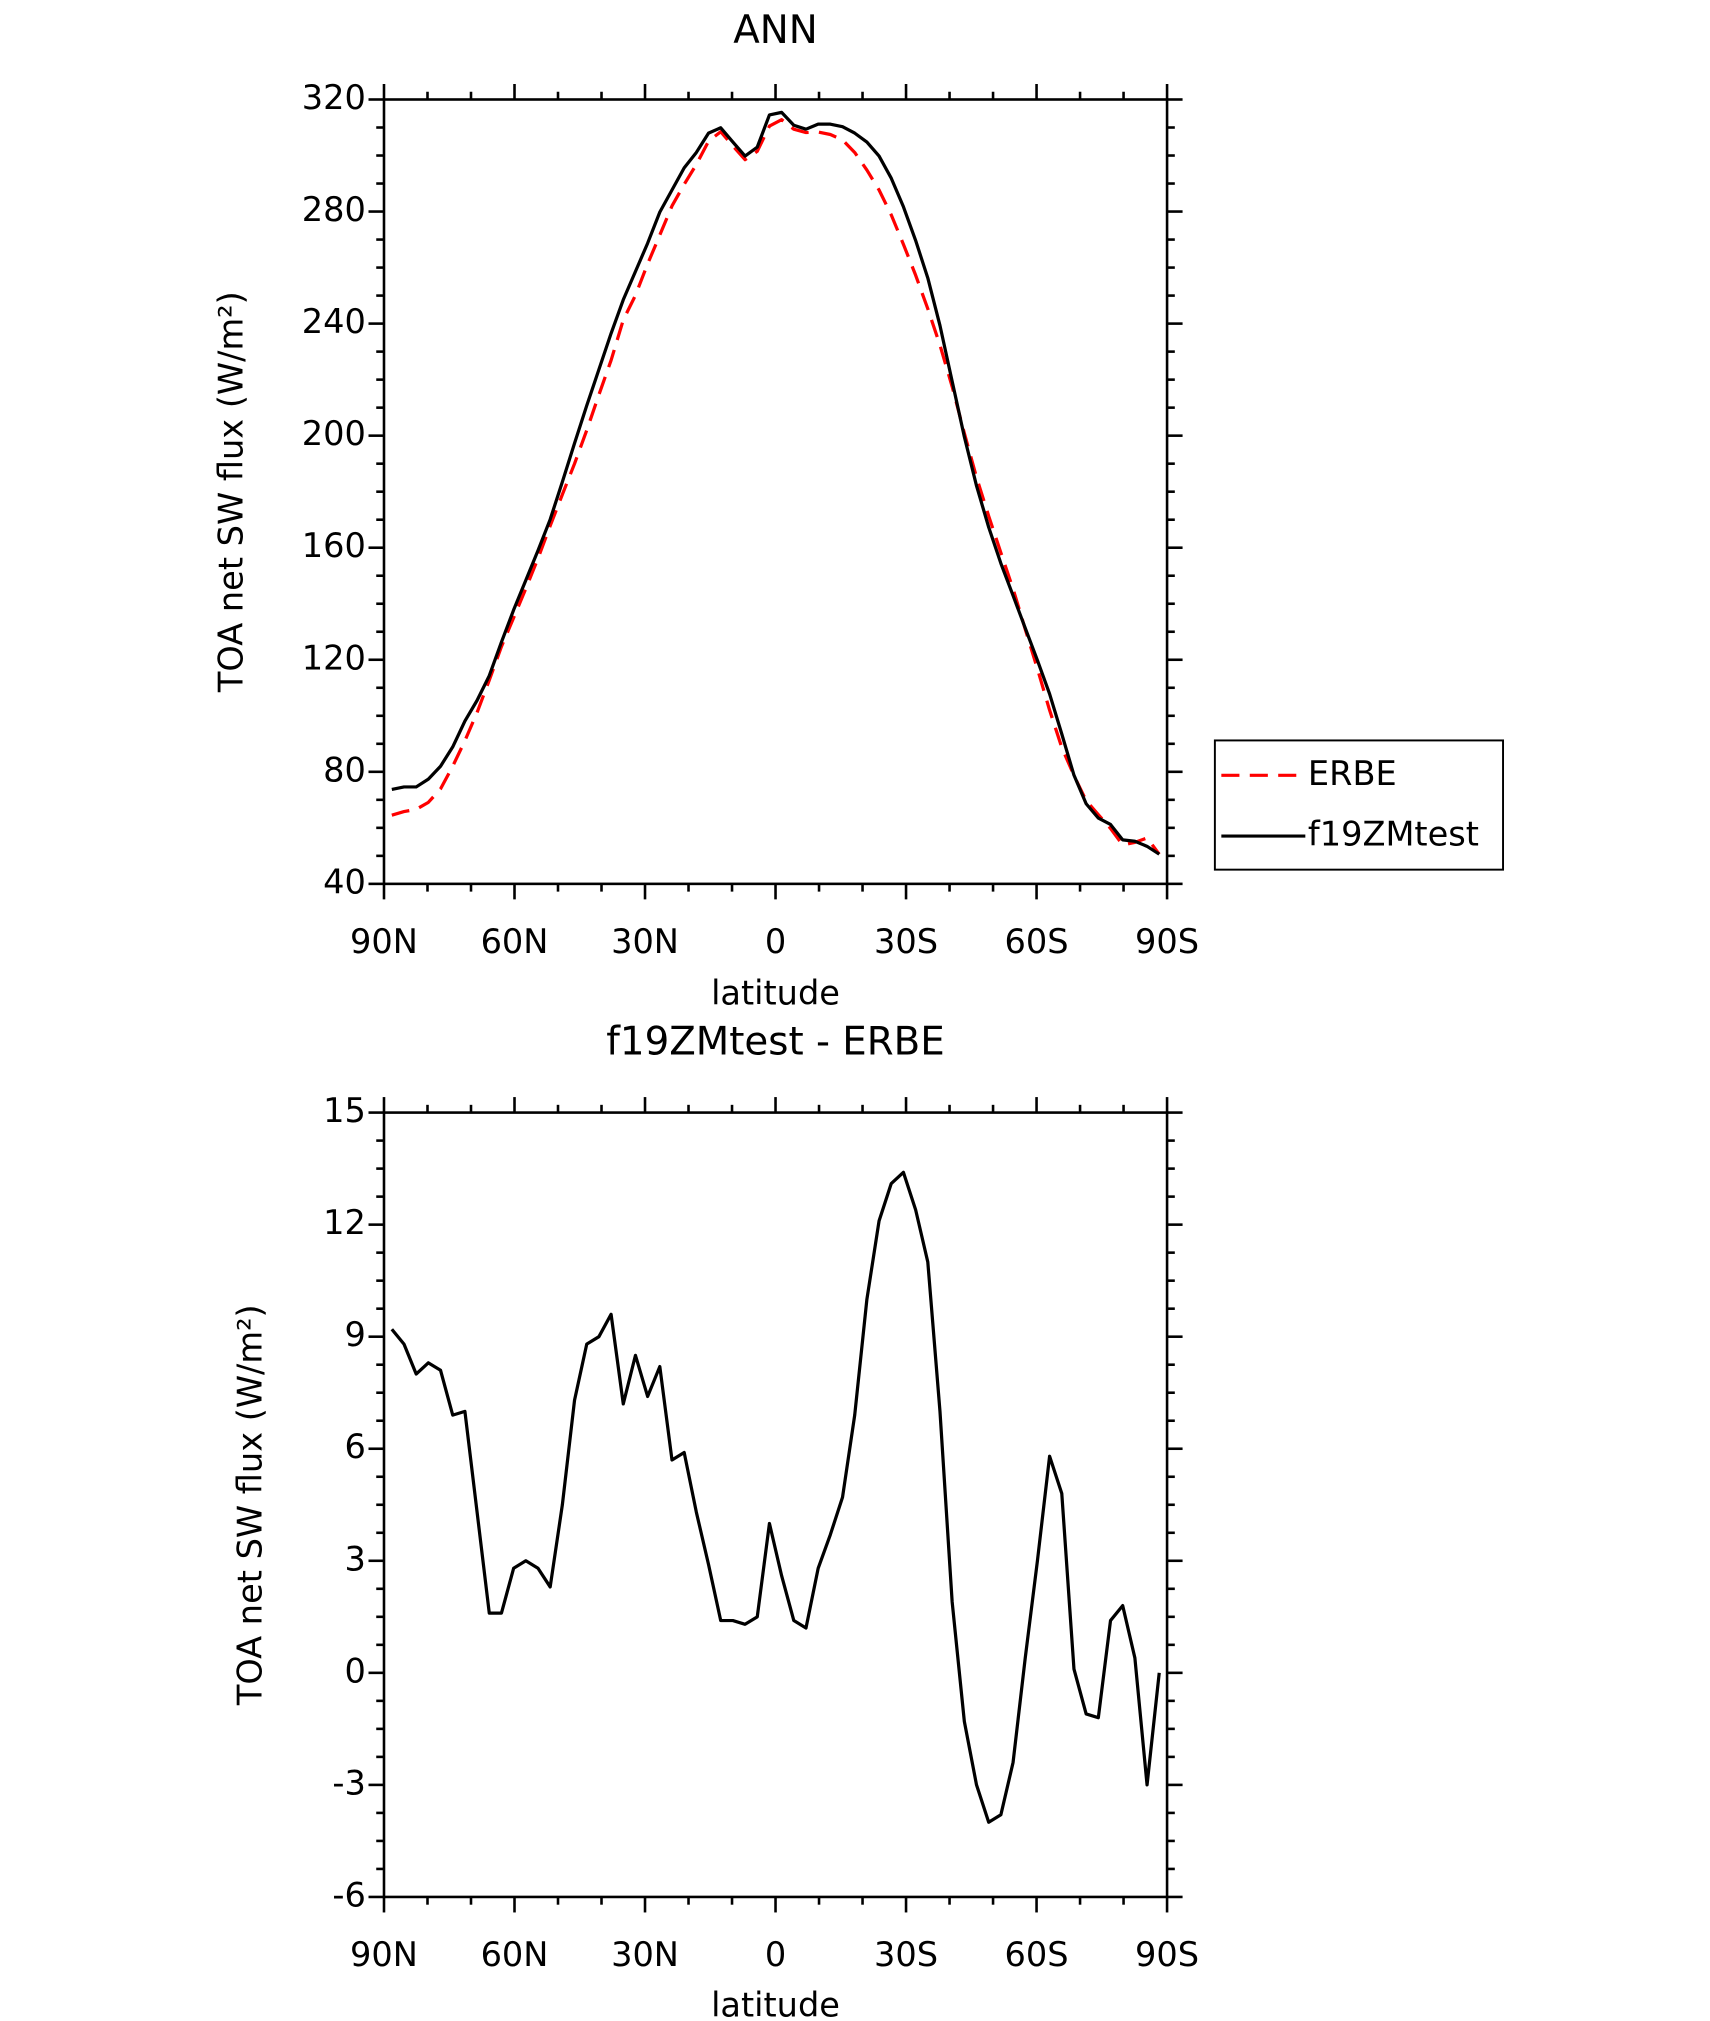 Image resolution: width=1710 pixels, height=2021 pixels. Describe the element at coordinates (1359, 805) in the screenshot. I see `legend-box` at that location.